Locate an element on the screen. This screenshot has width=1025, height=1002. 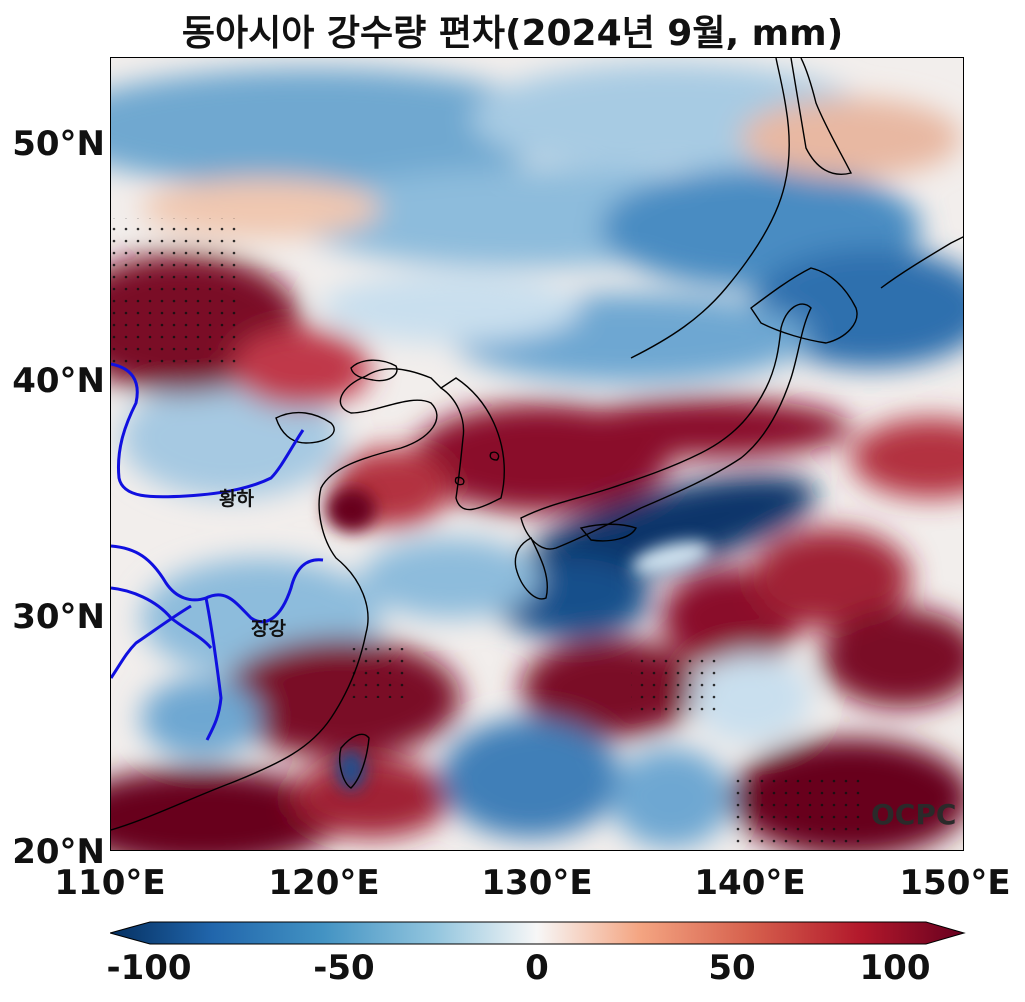
x-tick-110e: 110°E is located at coordinates (110, 883).